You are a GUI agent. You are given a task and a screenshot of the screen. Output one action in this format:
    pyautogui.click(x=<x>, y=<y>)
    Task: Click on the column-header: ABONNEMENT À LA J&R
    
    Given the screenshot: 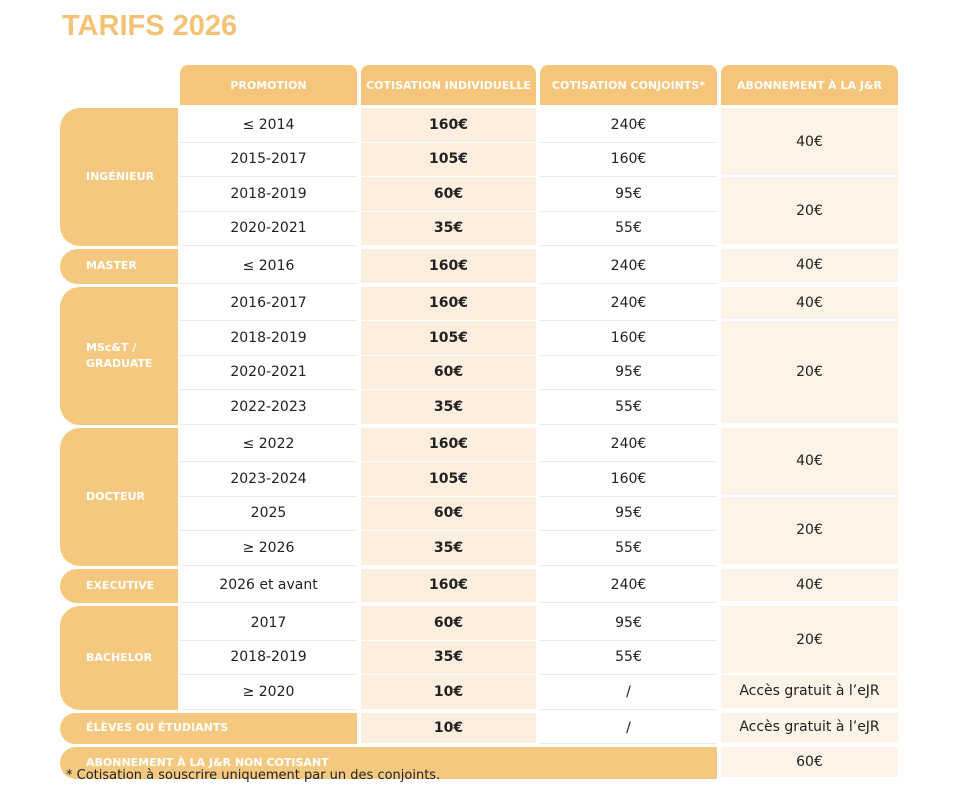 What is the action you would take?
    pyautogui.click(x=809, y=85)
    